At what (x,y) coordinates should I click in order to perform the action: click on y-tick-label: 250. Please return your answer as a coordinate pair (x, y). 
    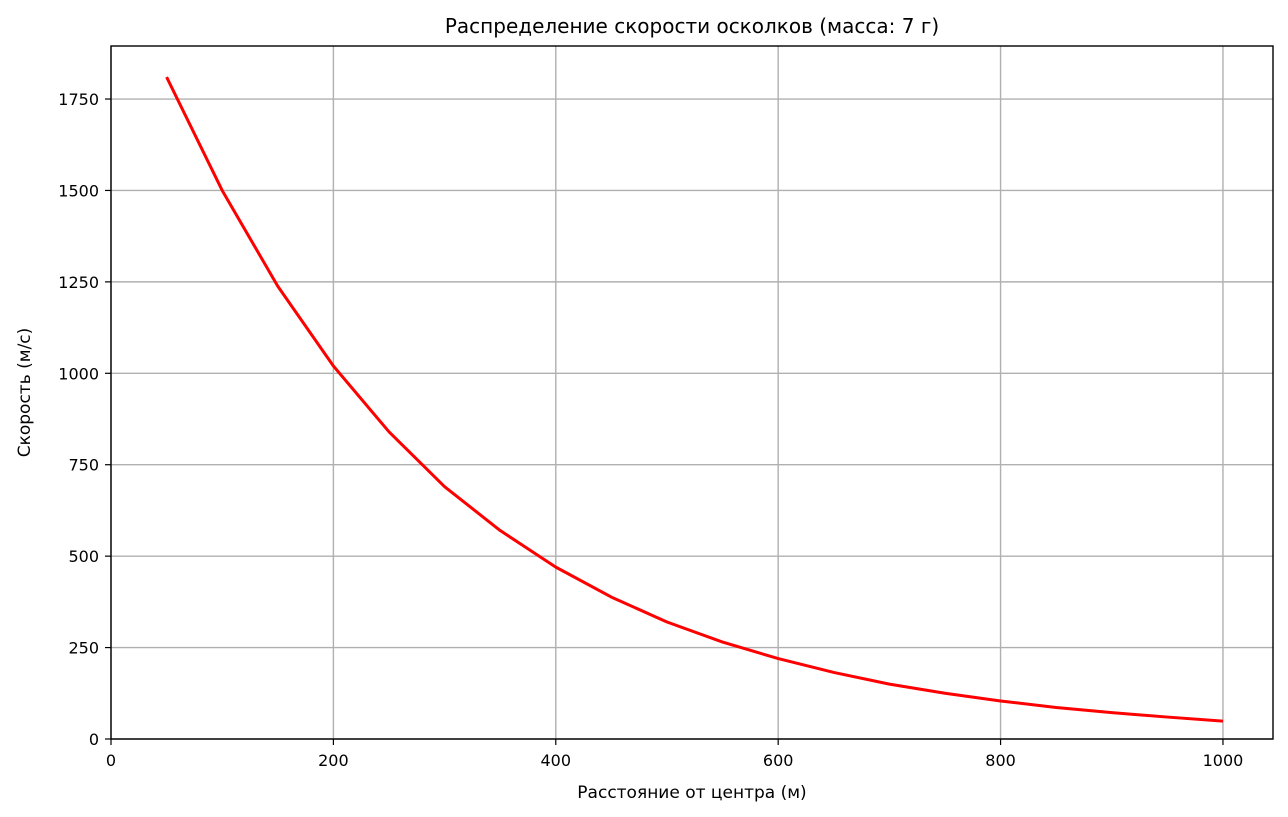
    Looking at the image, I should click on (83, 648).